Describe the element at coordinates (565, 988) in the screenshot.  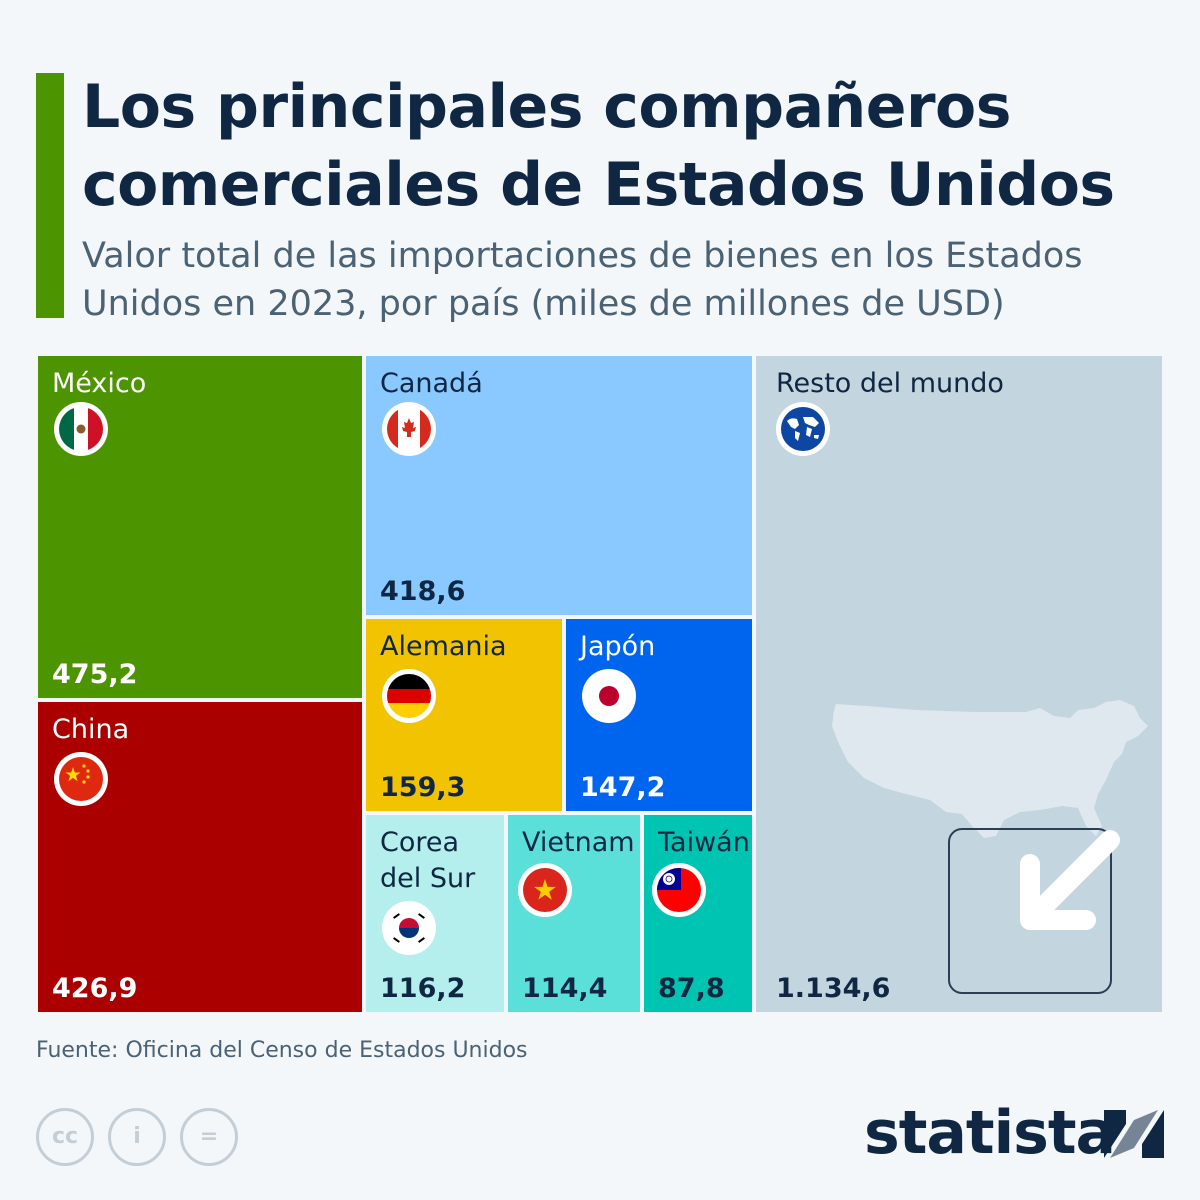
I see `tile-value-vietnam: 114,4` at that location.